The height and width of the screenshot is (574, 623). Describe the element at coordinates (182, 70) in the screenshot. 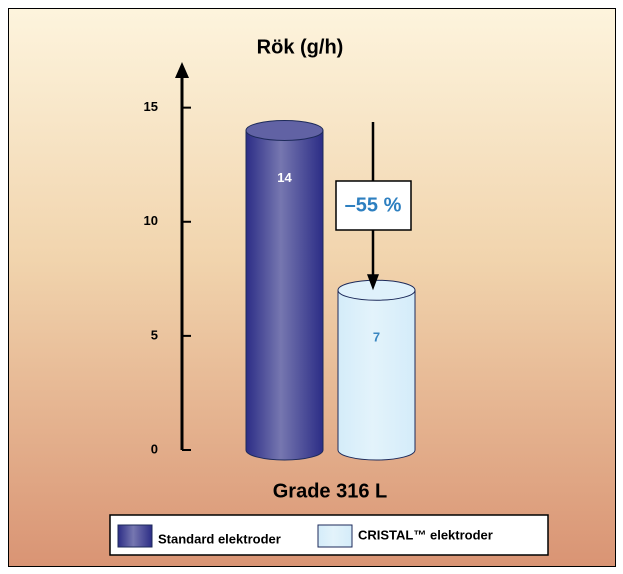

I see `y-axis-arrow` at that location.